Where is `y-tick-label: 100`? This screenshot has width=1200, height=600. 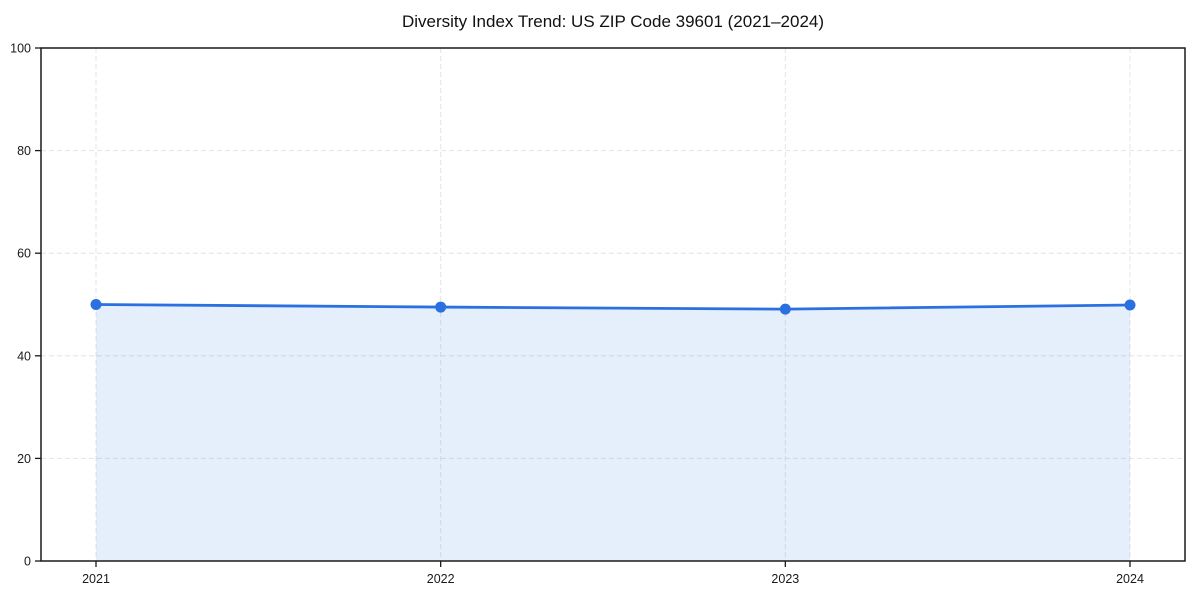 y-tick-label: 100 is located at coordinates (20, 49).